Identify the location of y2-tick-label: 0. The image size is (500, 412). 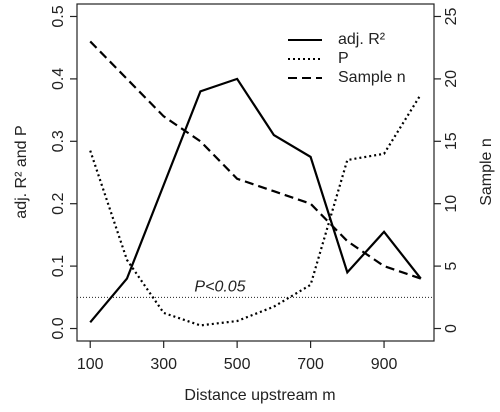
(451, 328).